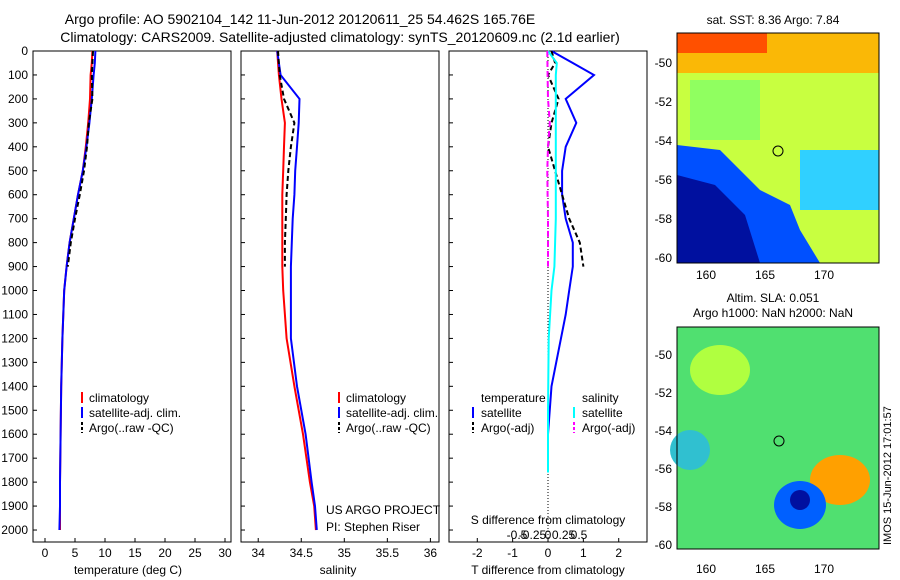 This screenshot has height=580, width=900. Describe the element at coordinates (773, 313) in the screenshot. I see `sla-map-title2: Argo h1000: NaN h2000: NaN` at that location.